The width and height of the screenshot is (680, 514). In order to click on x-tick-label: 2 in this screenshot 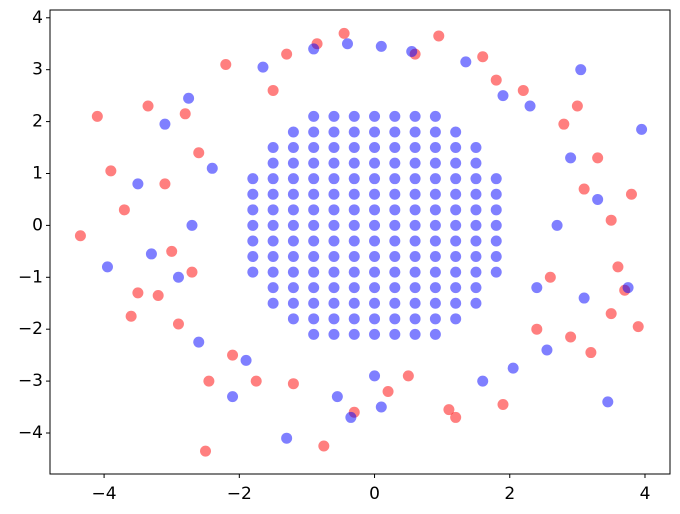, I will do `click(509, 494)`.